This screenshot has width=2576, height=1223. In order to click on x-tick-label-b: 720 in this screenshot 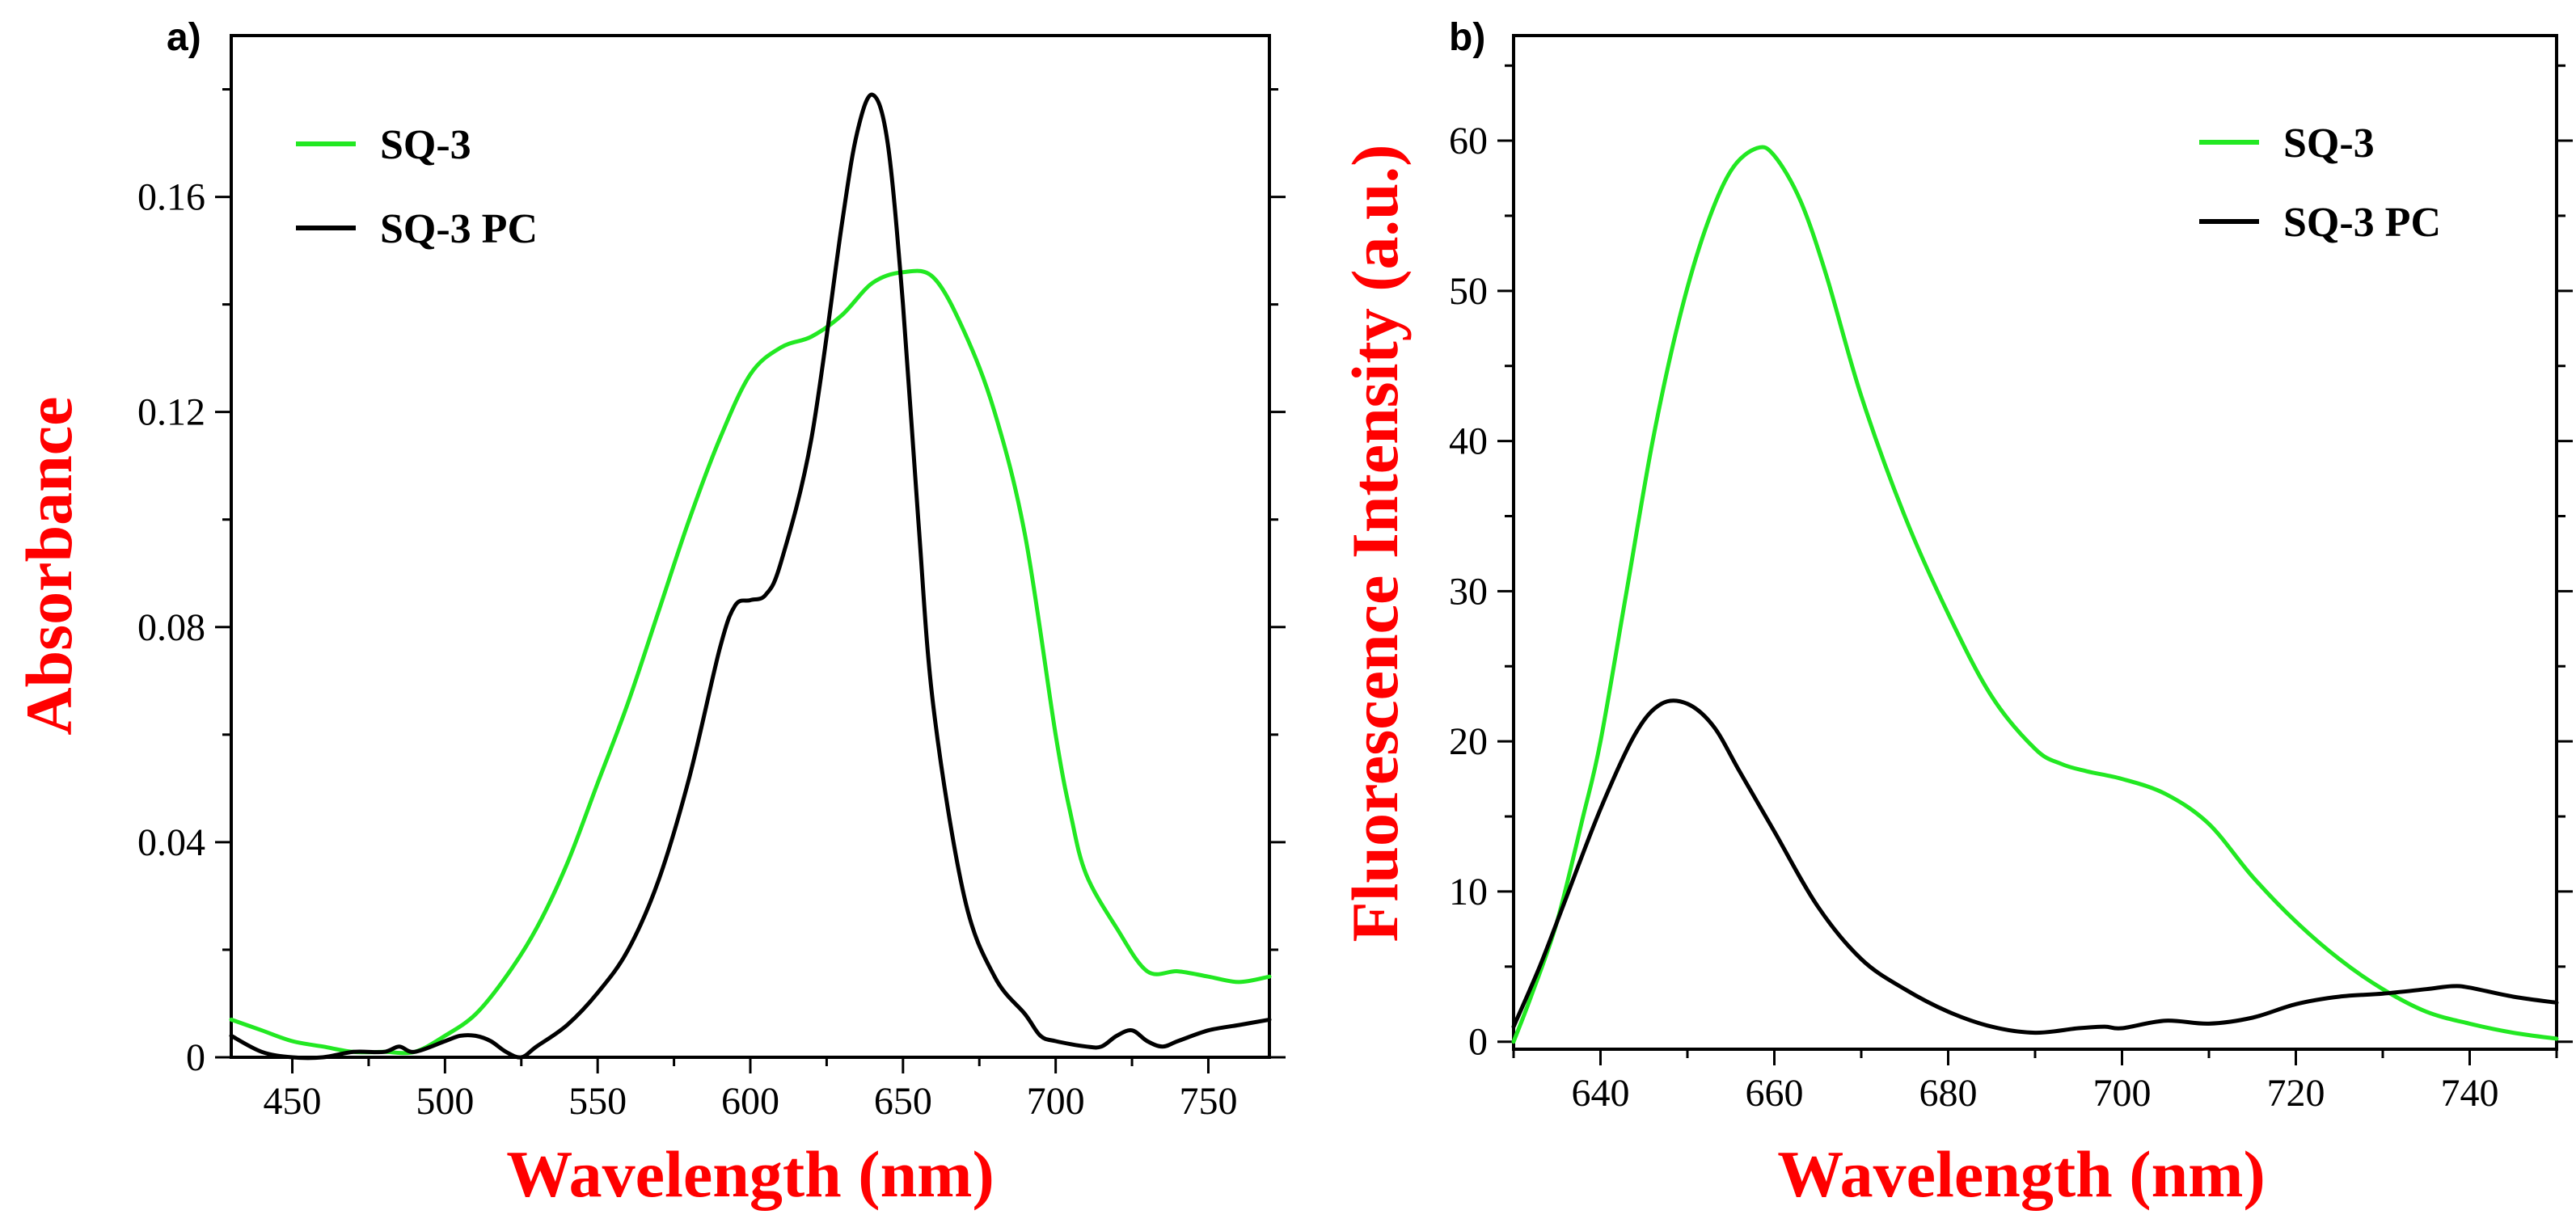, I will do `click(2296, 1093)`.